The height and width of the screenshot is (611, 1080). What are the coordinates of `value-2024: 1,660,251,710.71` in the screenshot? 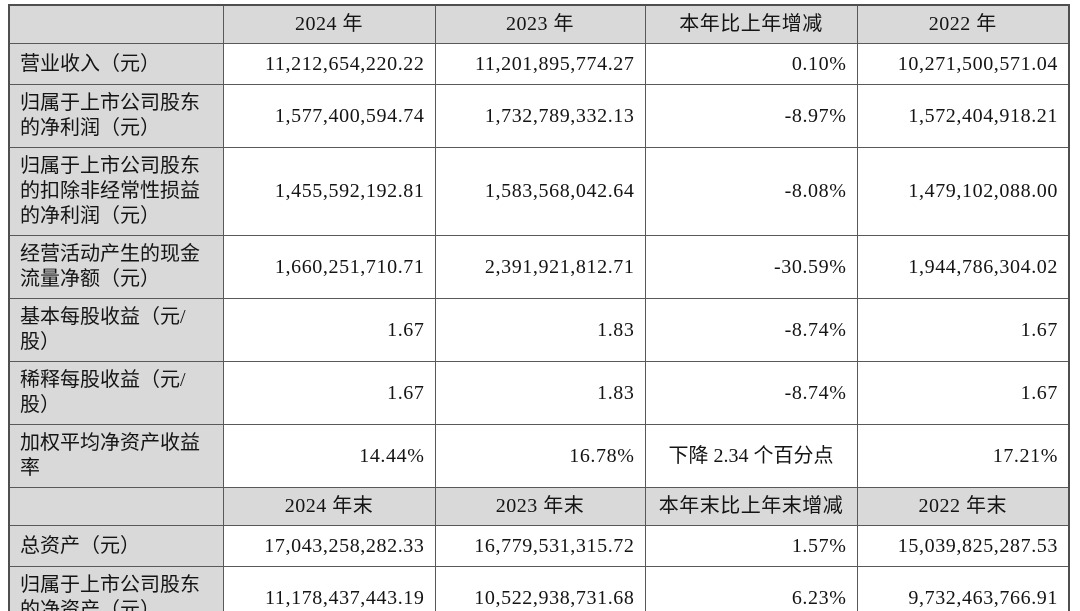 It's located at (329, 267).